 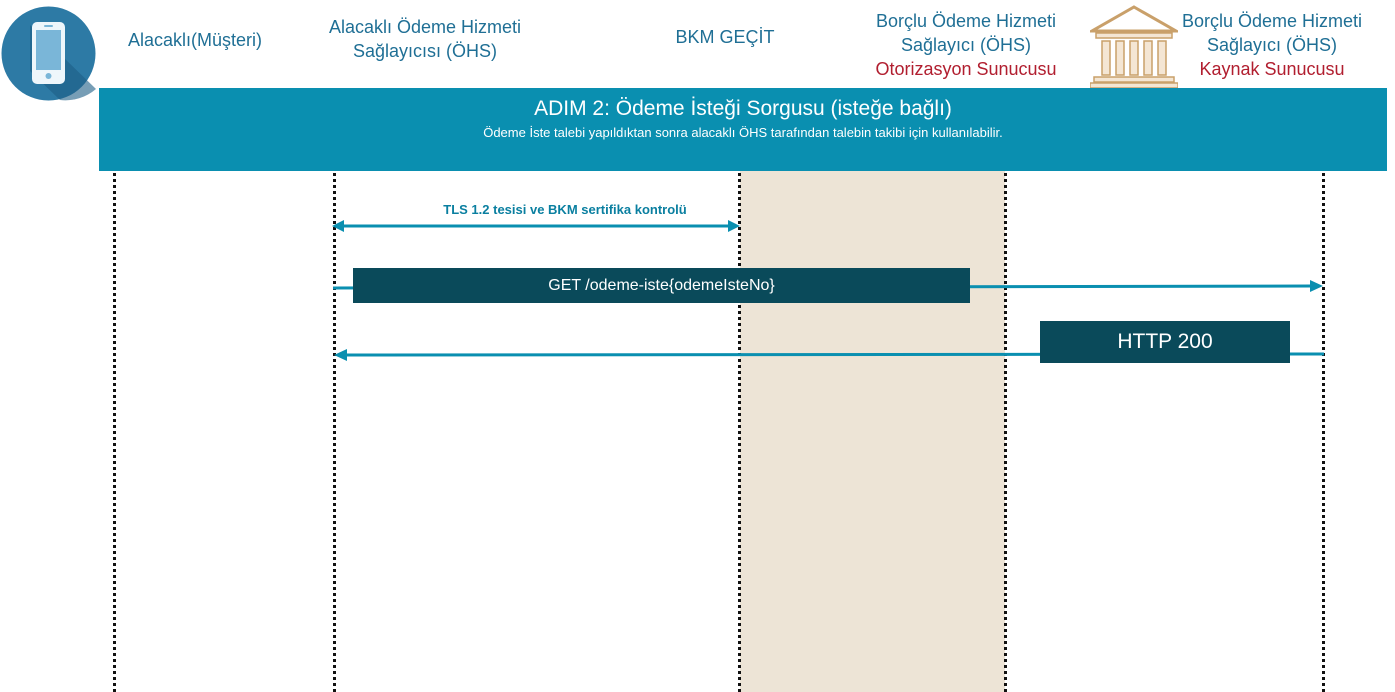 I want to click on role-label: Kaynak Sunucusu, so click(x=1272, y=69).